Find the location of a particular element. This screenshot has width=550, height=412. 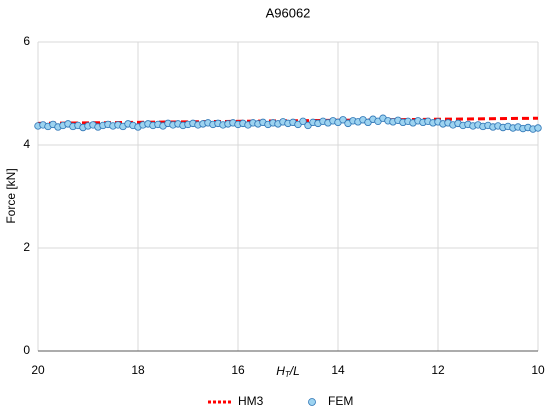

x-tick-label: 10 is located at coordinates (538, 370).